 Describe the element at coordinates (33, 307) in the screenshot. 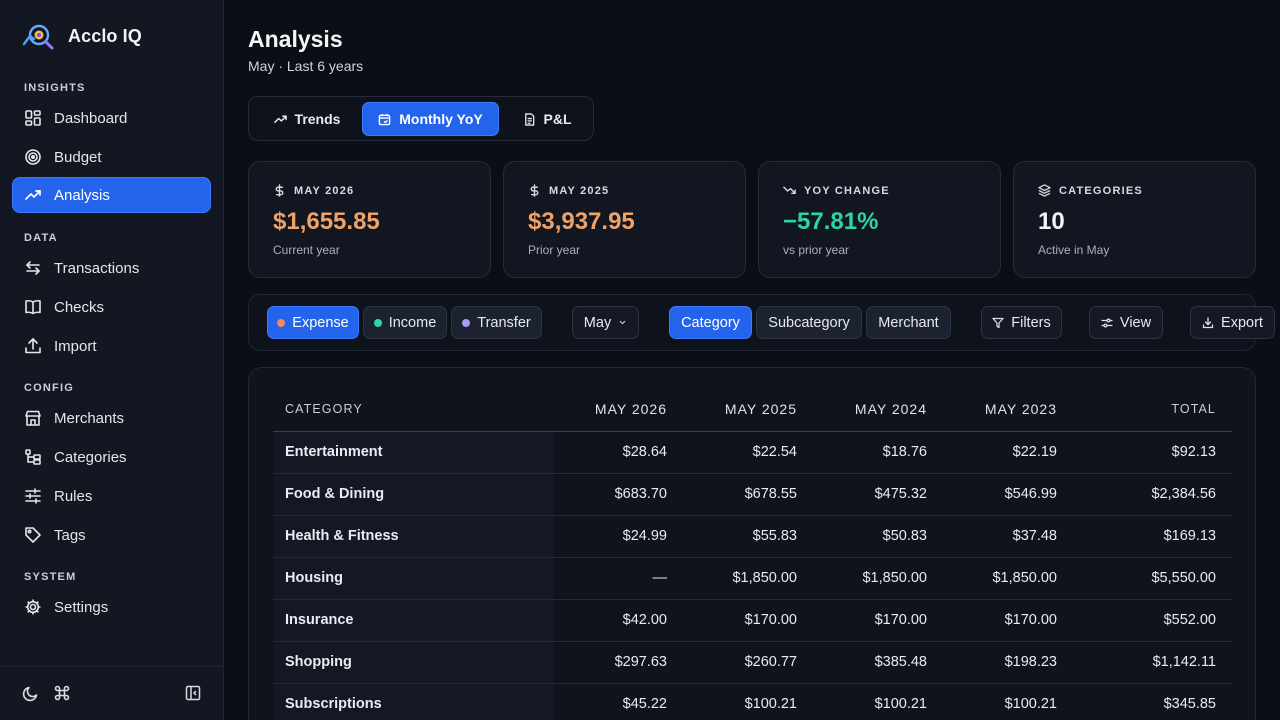

I see `book-icon` at that location.